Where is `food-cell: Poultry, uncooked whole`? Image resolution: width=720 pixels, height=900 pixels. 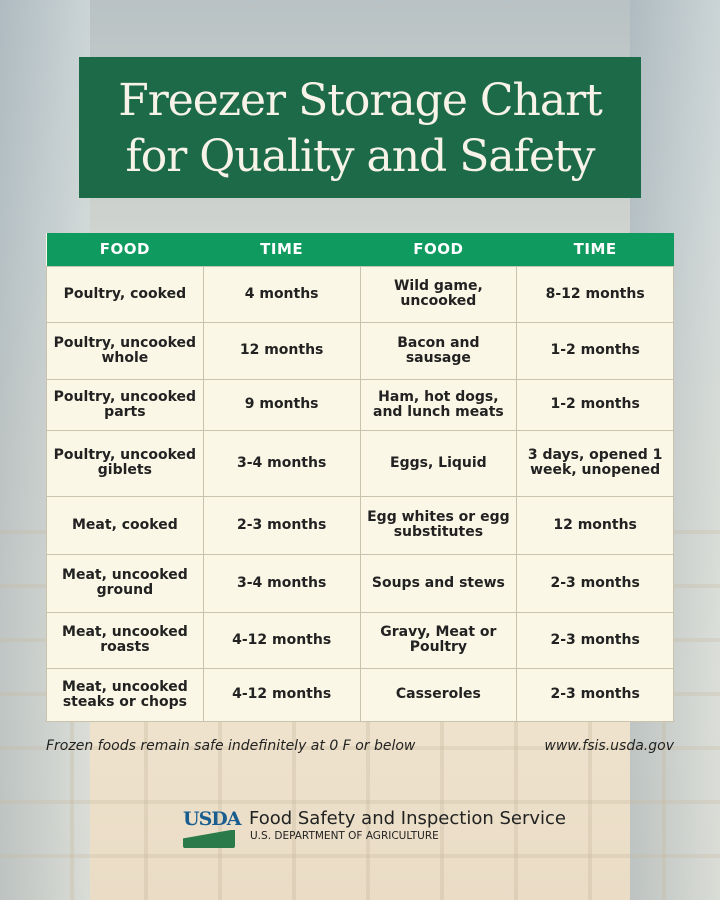
food-cell: Poultry, uncooked whole is located at coordinates (125, 350).